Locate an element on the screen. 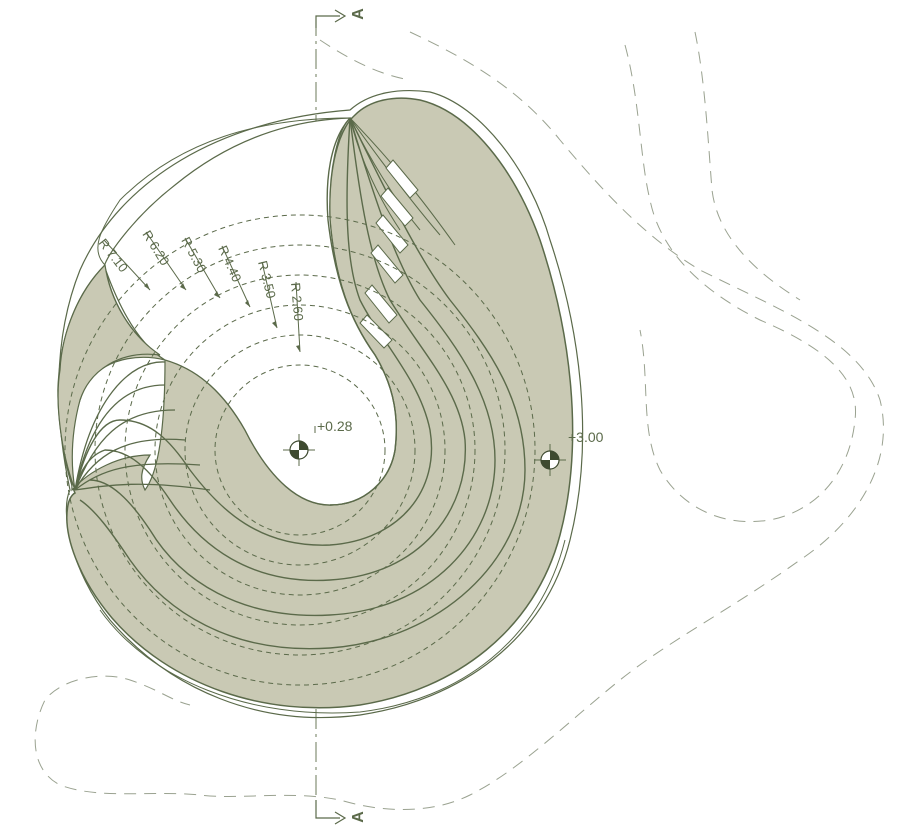 This screenshot has width=903, height=828. contour-line-left is located at coordinates (365, 60).